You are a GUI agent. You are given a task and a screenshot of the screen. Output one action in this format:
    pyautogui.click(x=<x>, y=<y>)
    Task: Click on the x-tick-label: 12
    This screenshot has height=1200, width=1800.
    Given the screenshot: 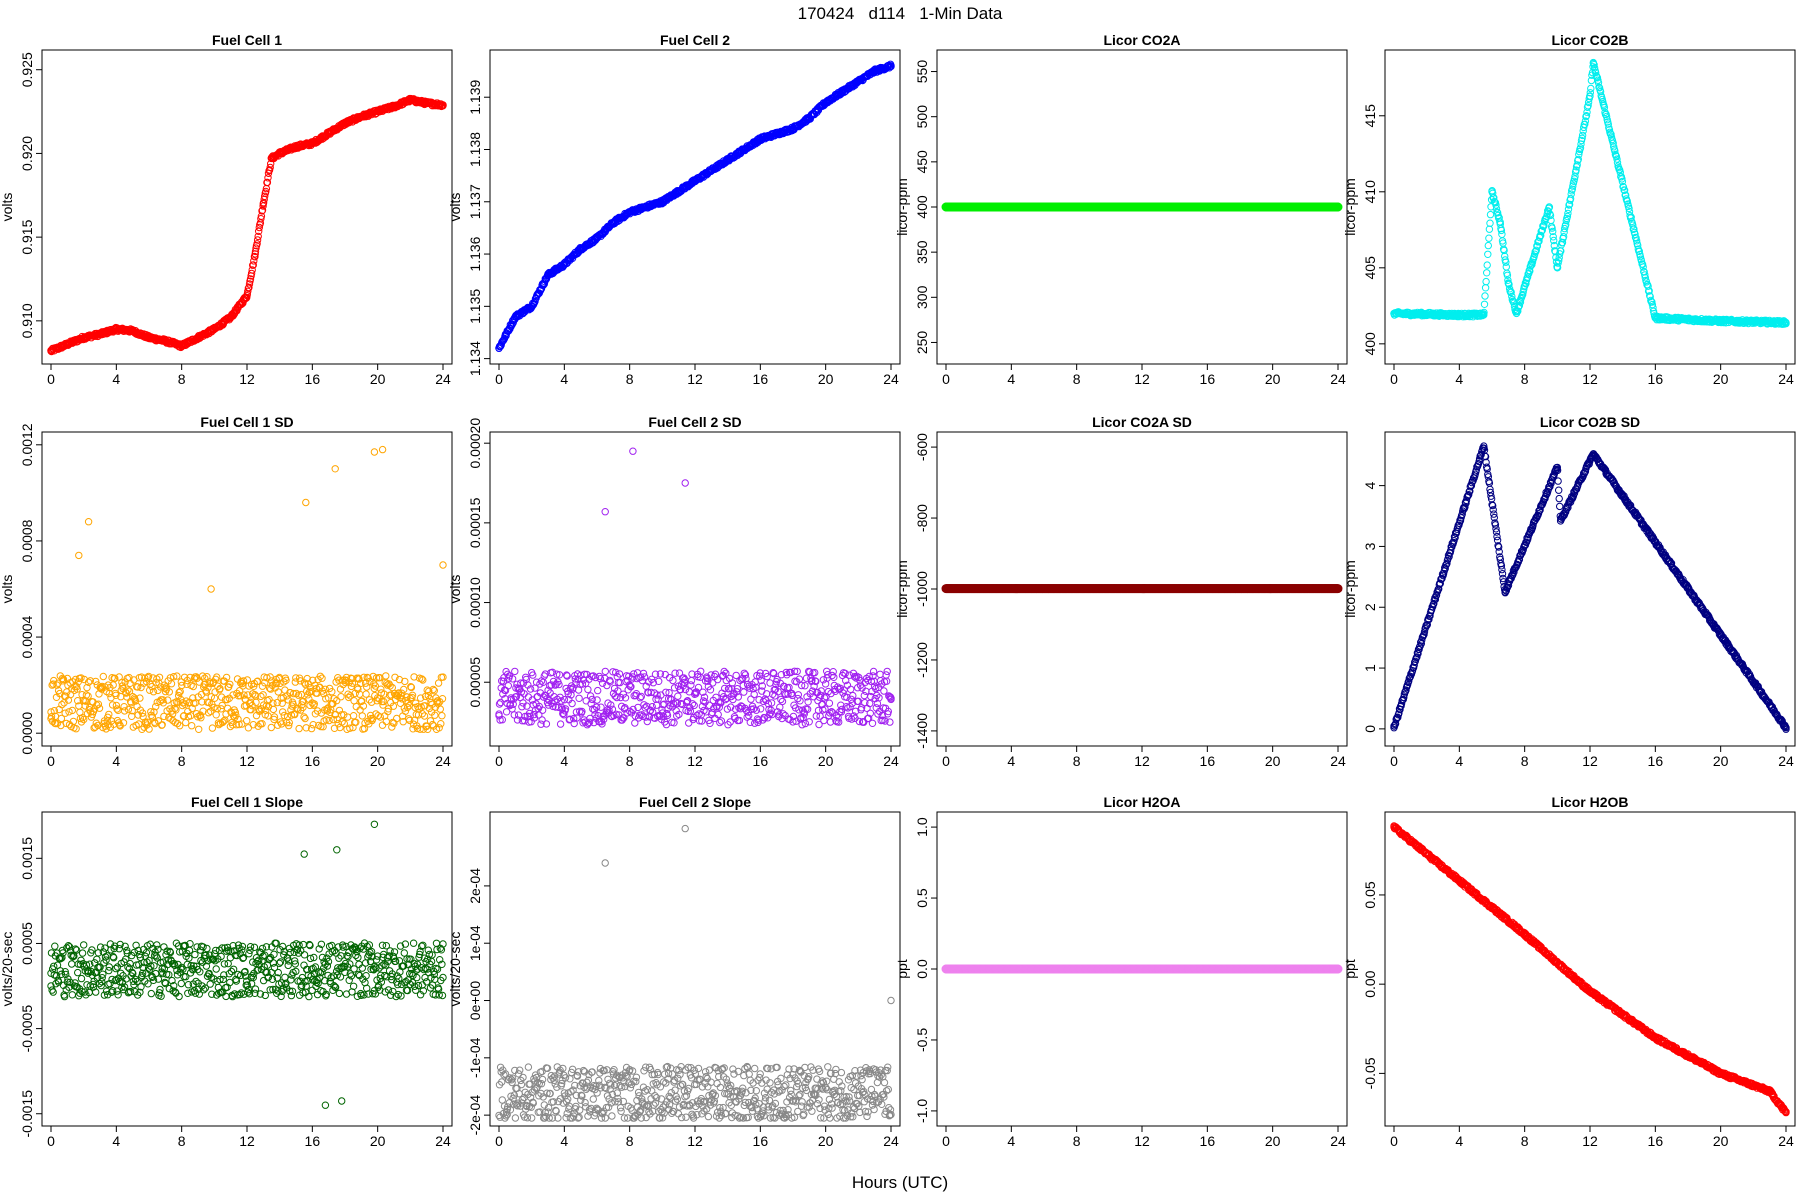 What is the action you would take?
    pyautogui.click(x=247, y=761)
    